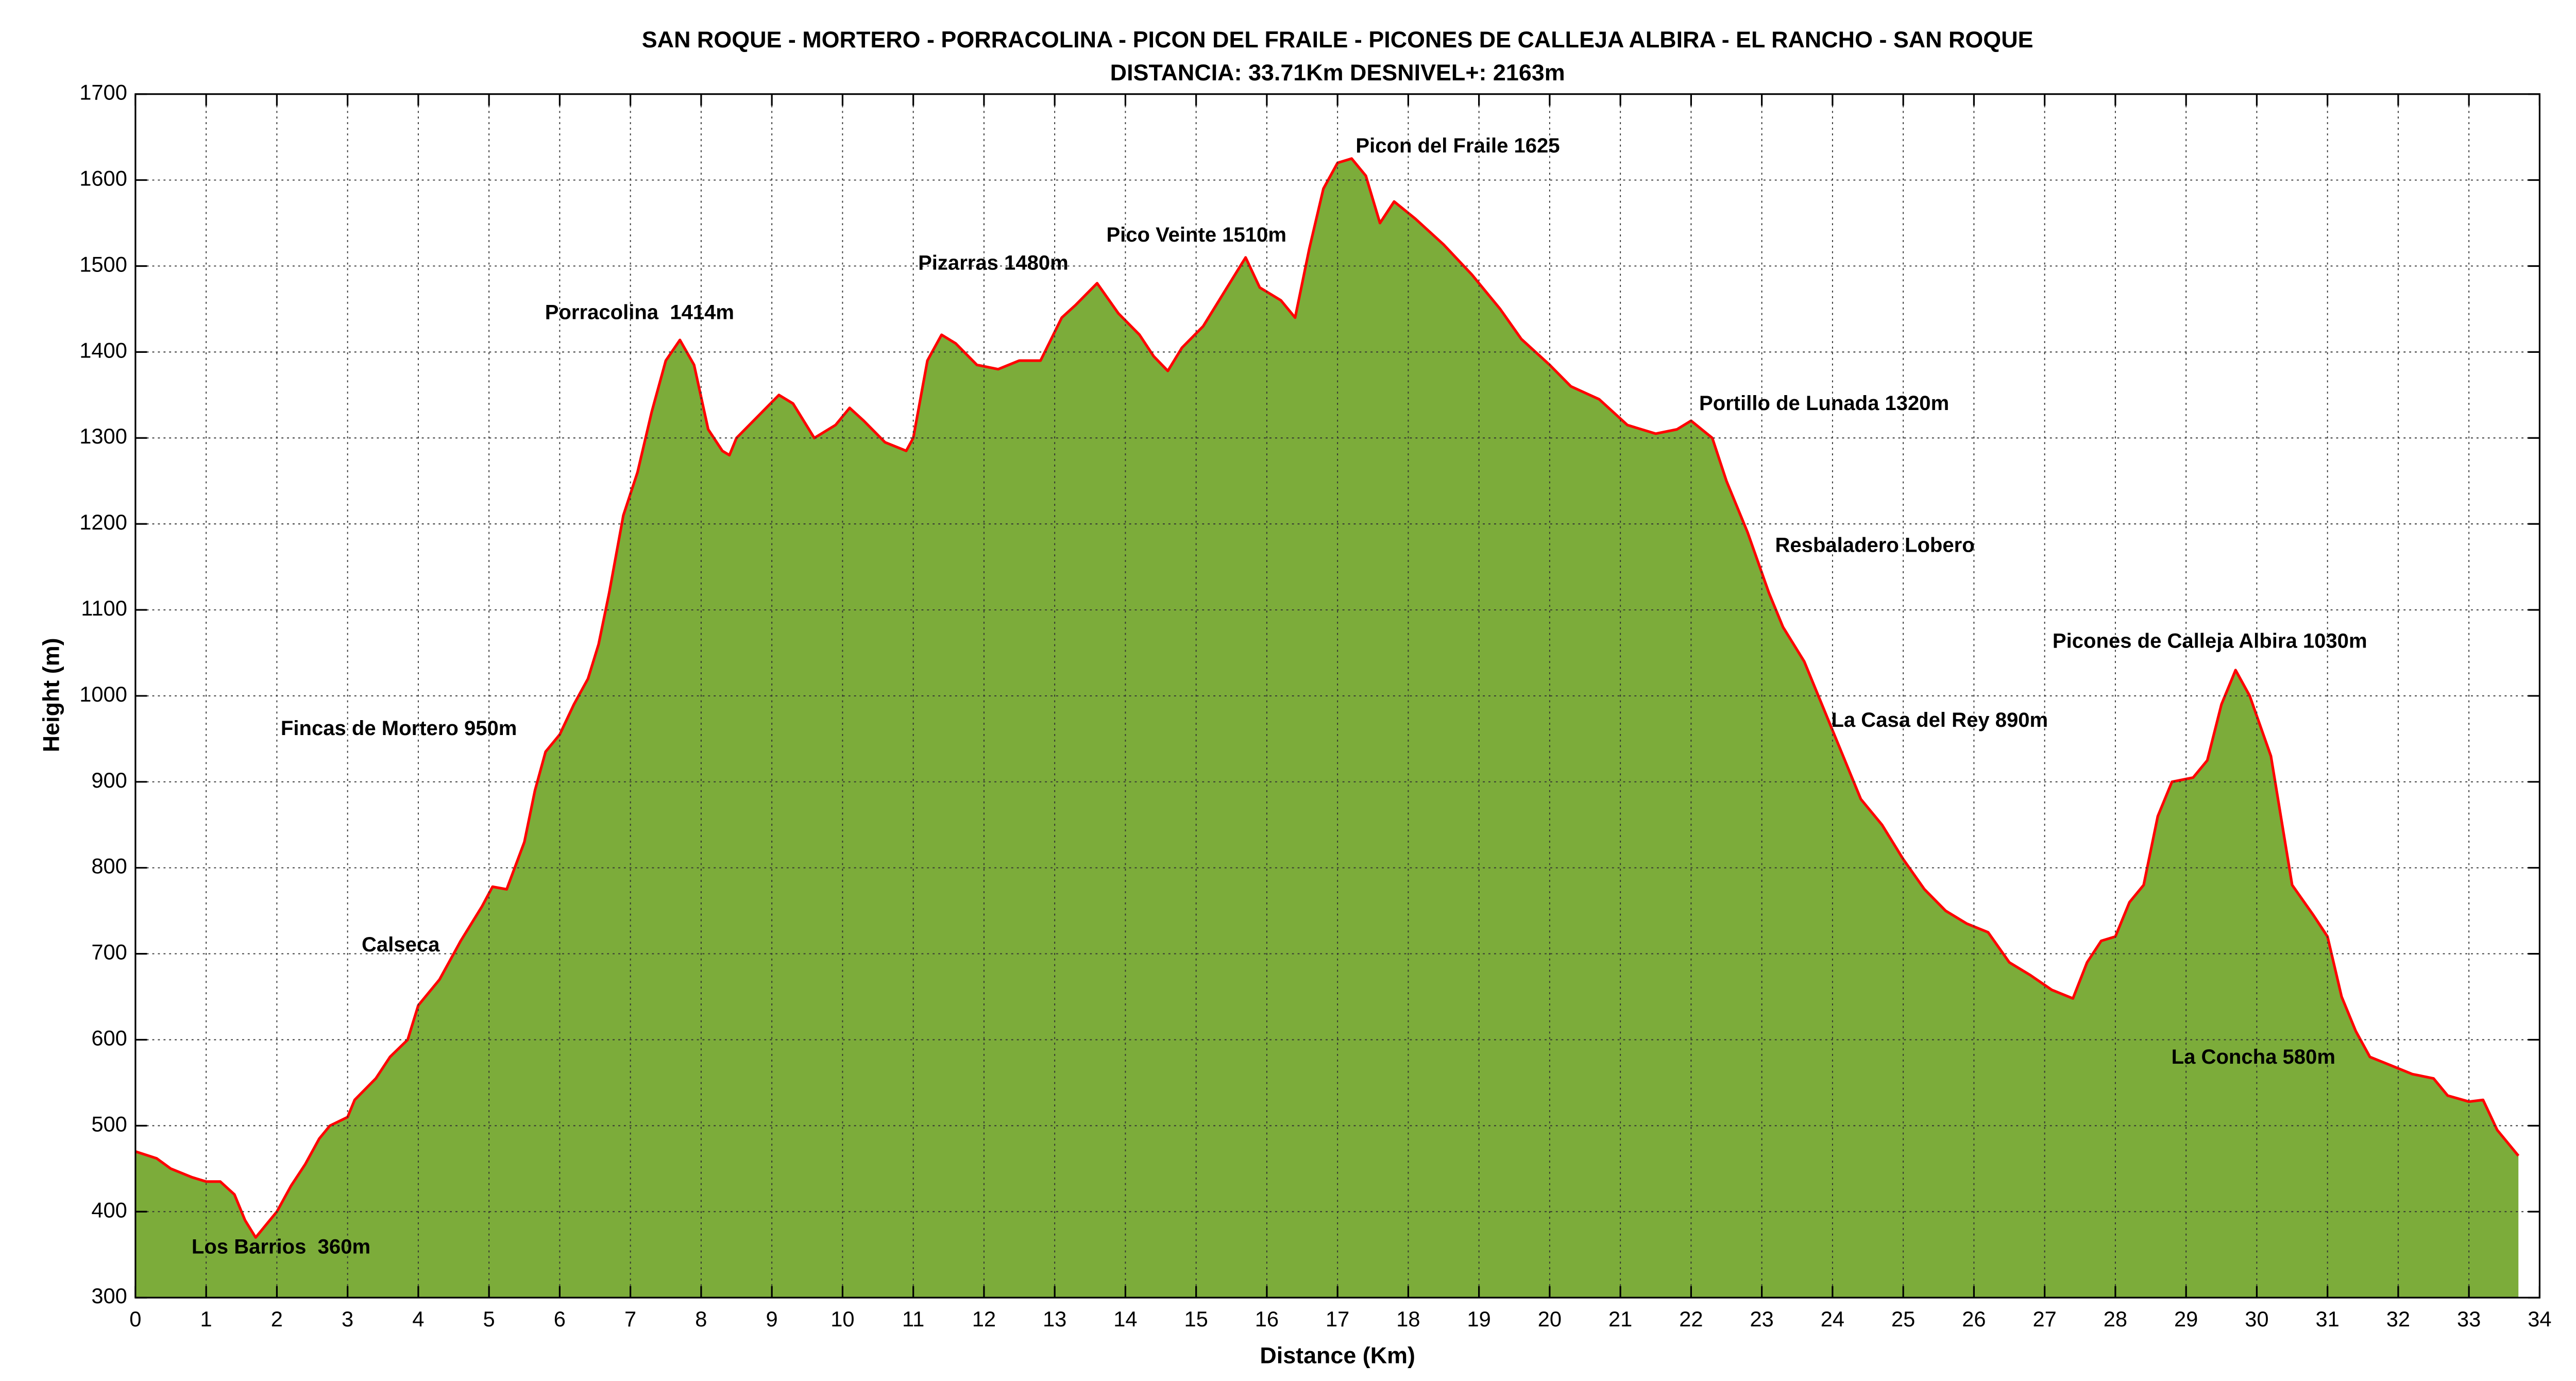 The height and width of the screenshot is (1381, 2576). I want to click on y-tick-label: 1700, so click(103, 92).